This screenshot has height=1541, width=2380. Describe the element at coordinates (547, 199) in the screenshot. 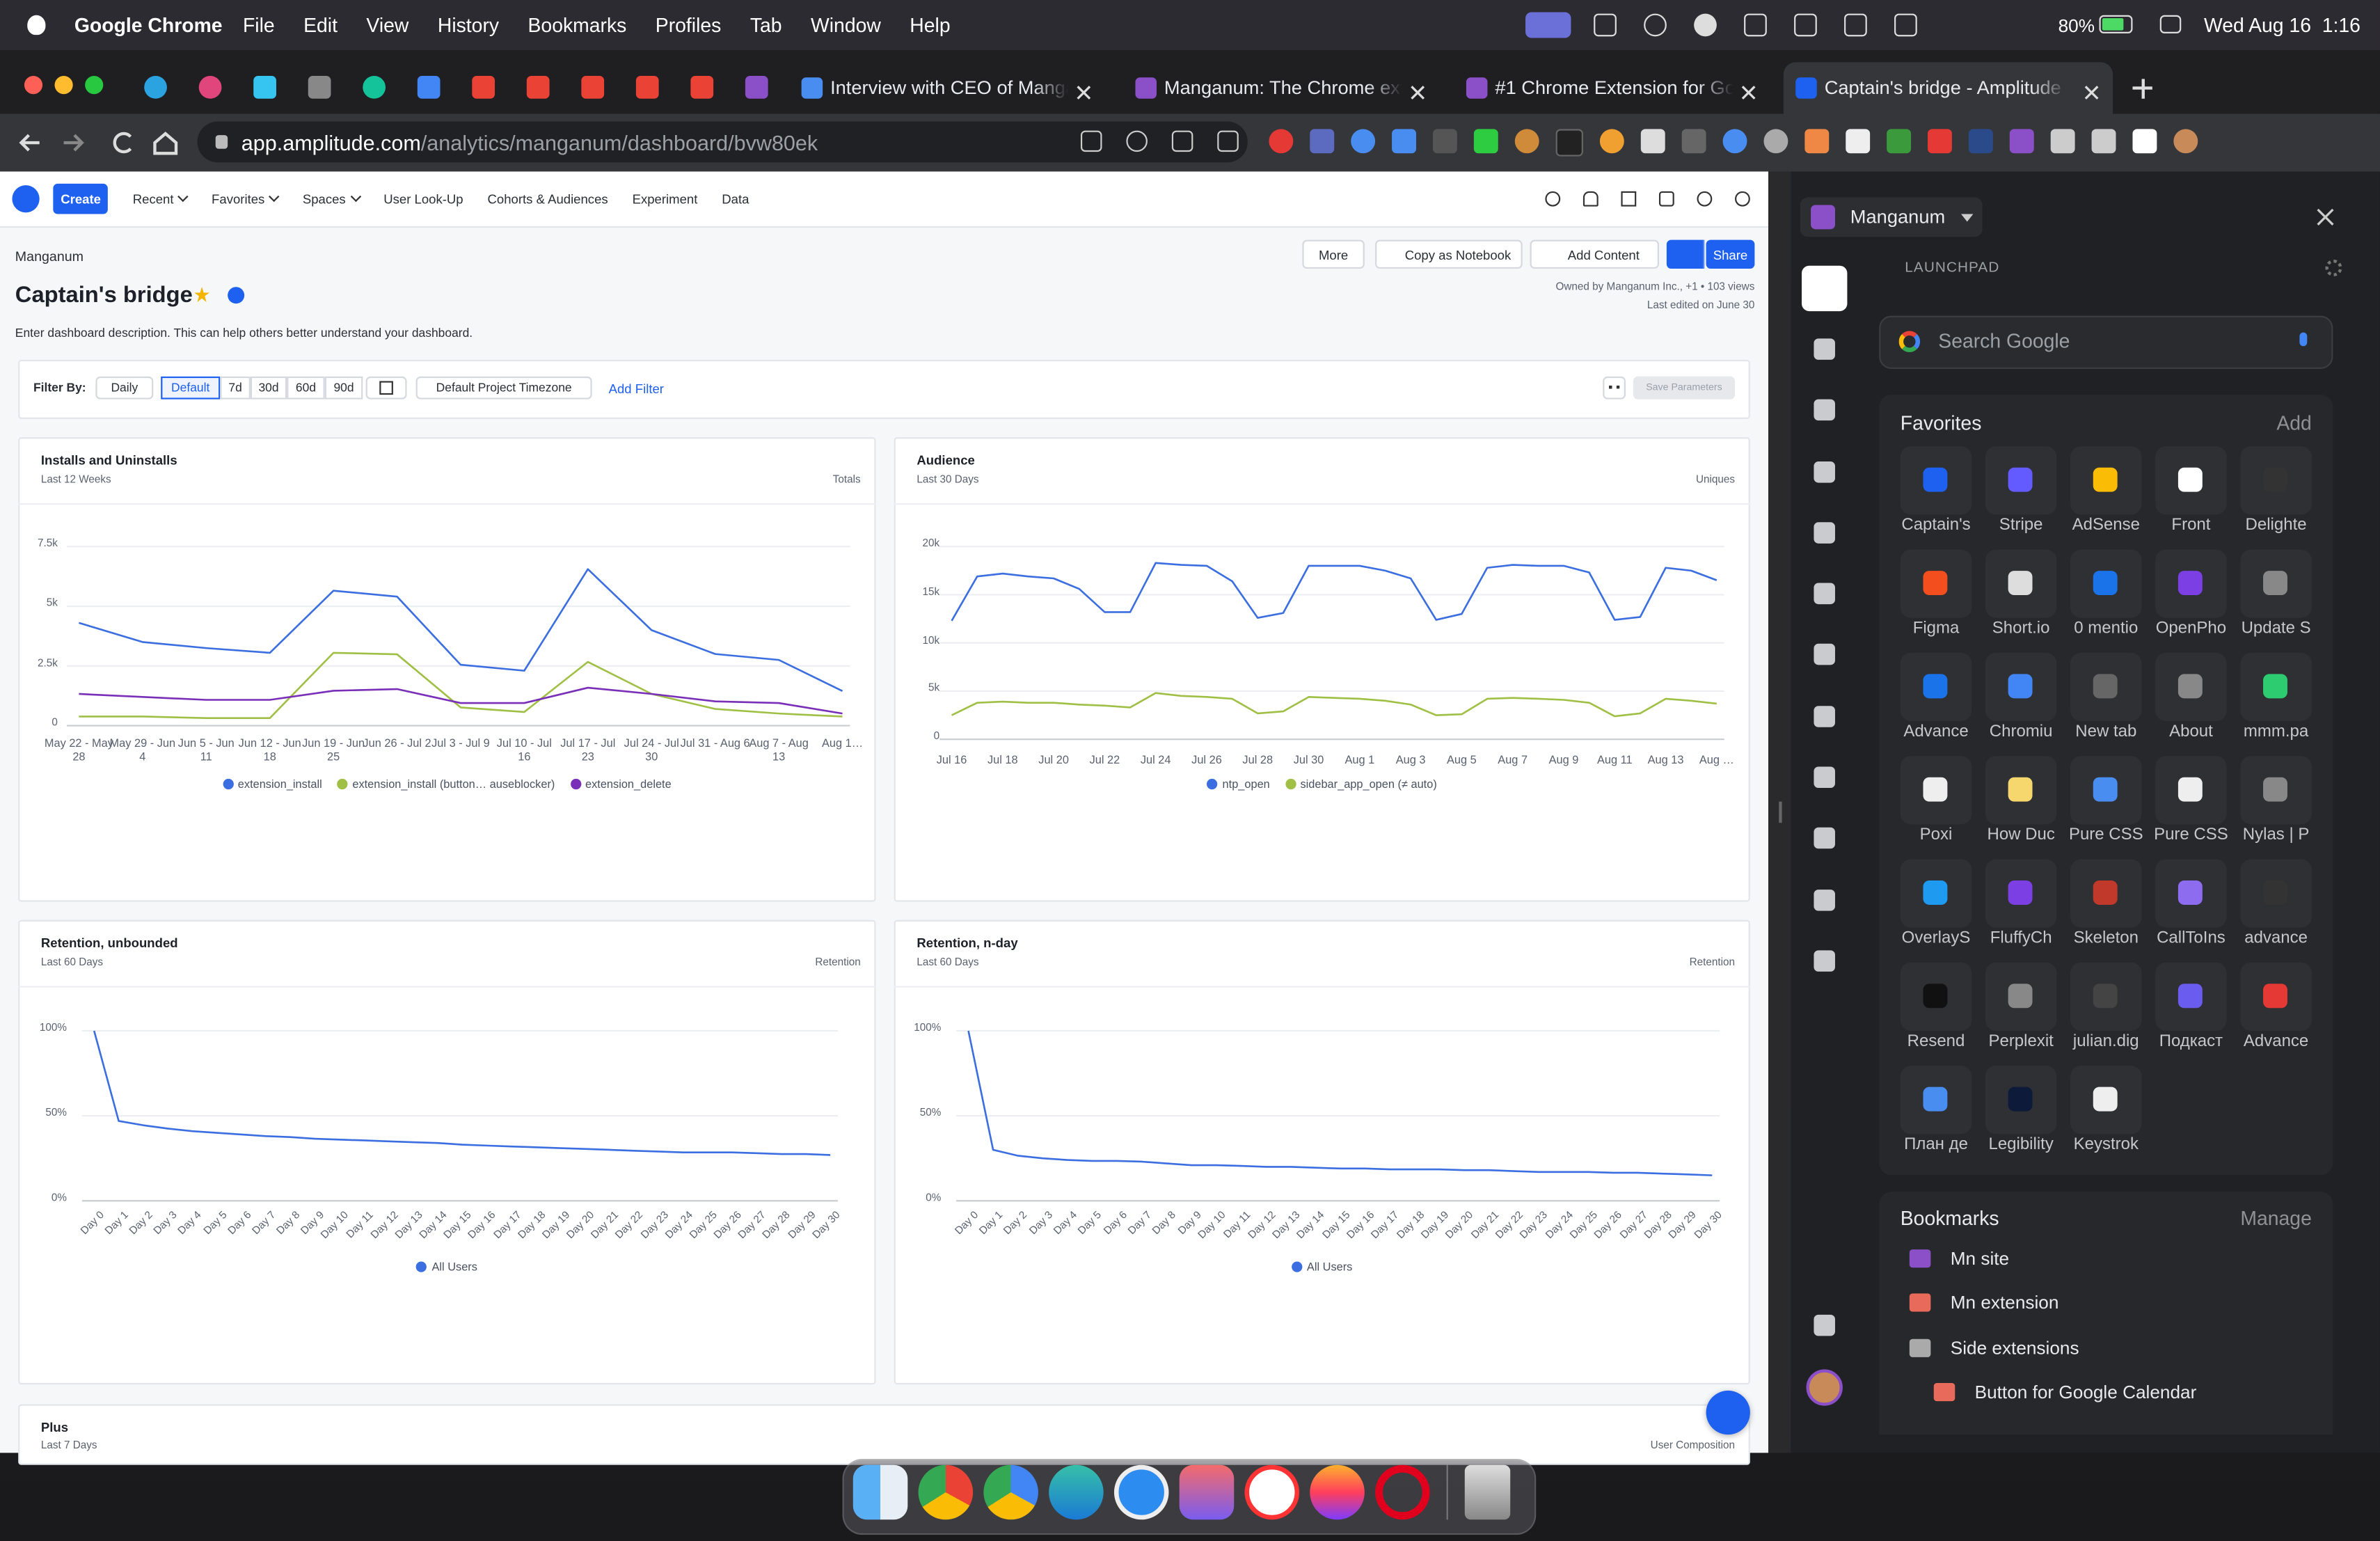

I see `nav-item: Cohorts & Audiences` at that location.